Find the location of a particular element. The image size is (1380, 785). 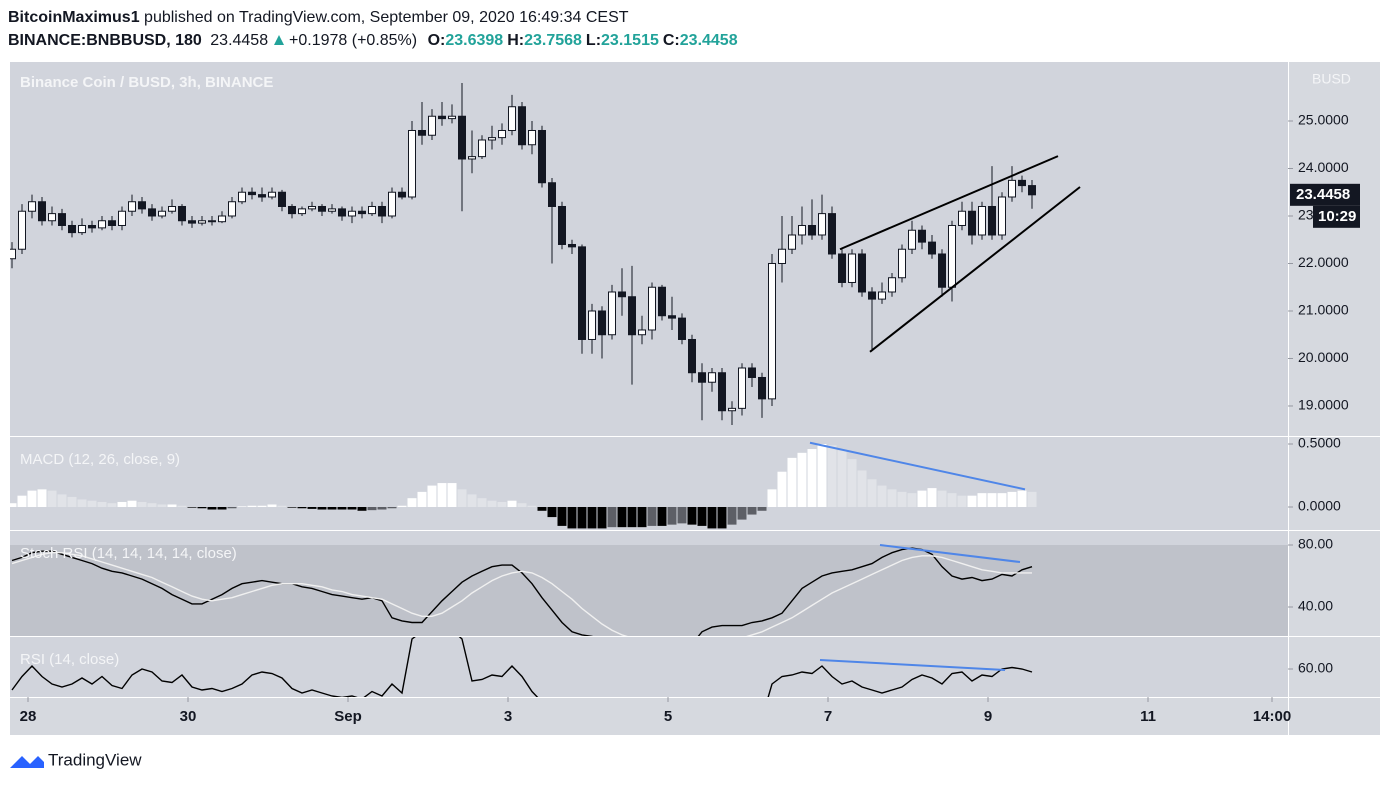

x-tick-label: 30 is located at coordinates (188, 716).